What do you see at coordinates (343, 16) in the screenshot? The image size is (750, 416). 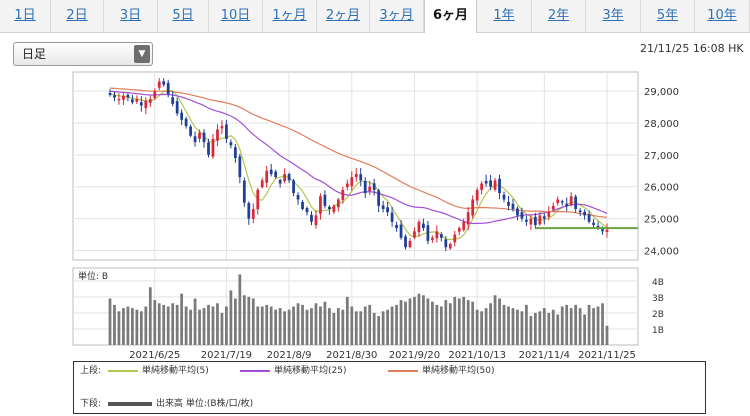 I see `tab-period-6: 2ヶ月` at bounding box center [343, 16].